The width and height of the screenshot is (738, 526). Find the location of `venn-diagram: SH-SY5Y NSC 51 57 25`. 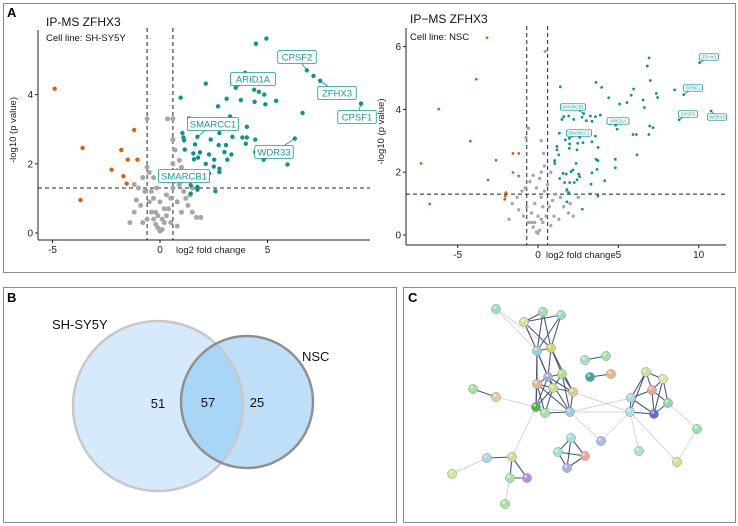

venn-diagram: SH-SY5Y NSC 51 57 25 is located at coordinates (190, 405).